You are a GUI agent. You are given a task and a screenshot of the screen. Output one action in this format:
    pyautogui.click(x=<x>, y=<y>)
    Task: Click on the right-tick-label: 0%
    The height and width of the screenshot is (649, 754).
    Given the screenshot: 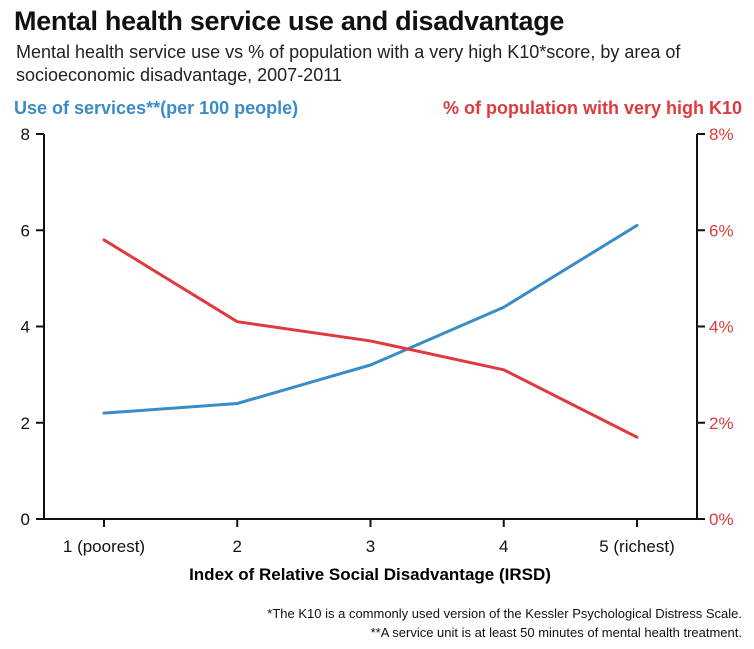 What is the action you would take?
    pyautogui.click(x=721, y=519)
    